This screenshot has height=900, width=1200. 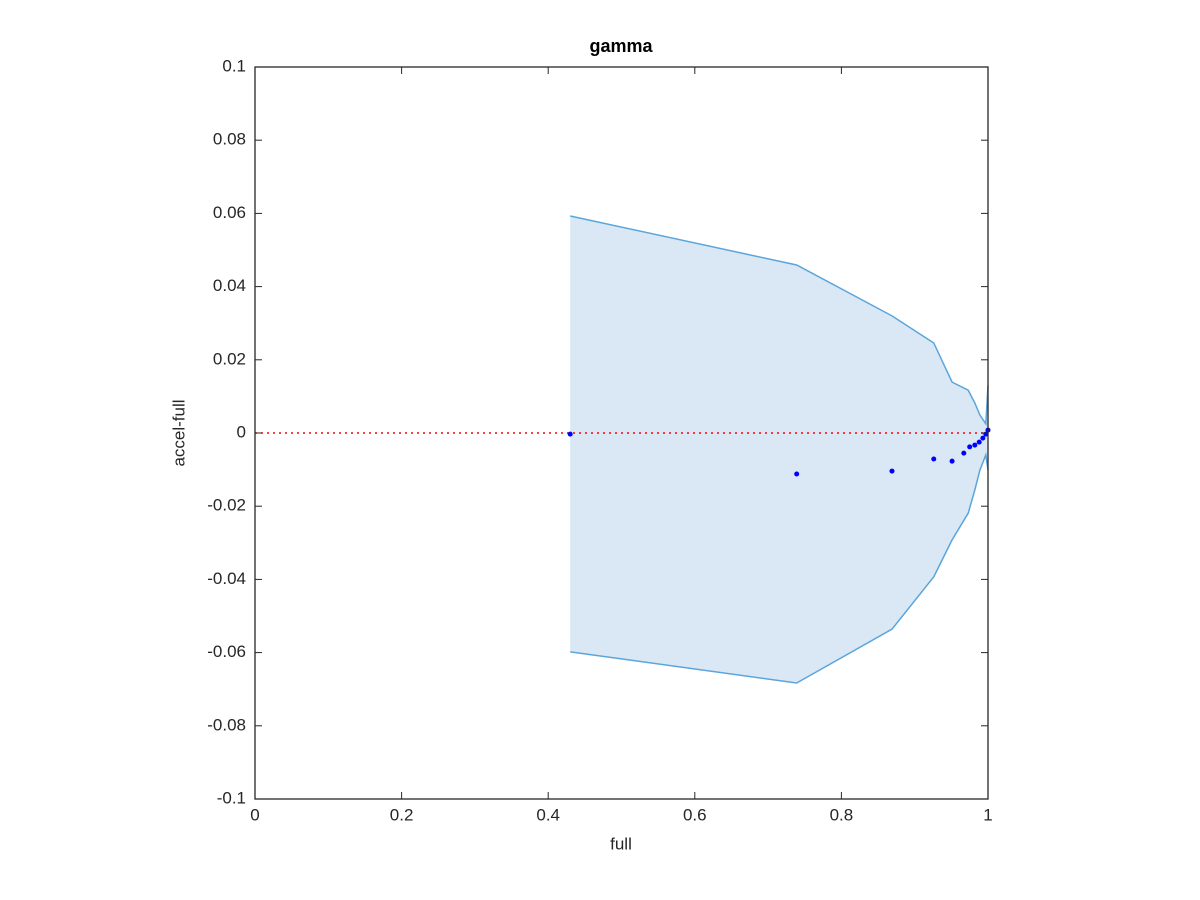 What do you see at coordinates (241, 431) in the screenshot?
I see `y-tick-label: 0` at bounding box center [241, 431].